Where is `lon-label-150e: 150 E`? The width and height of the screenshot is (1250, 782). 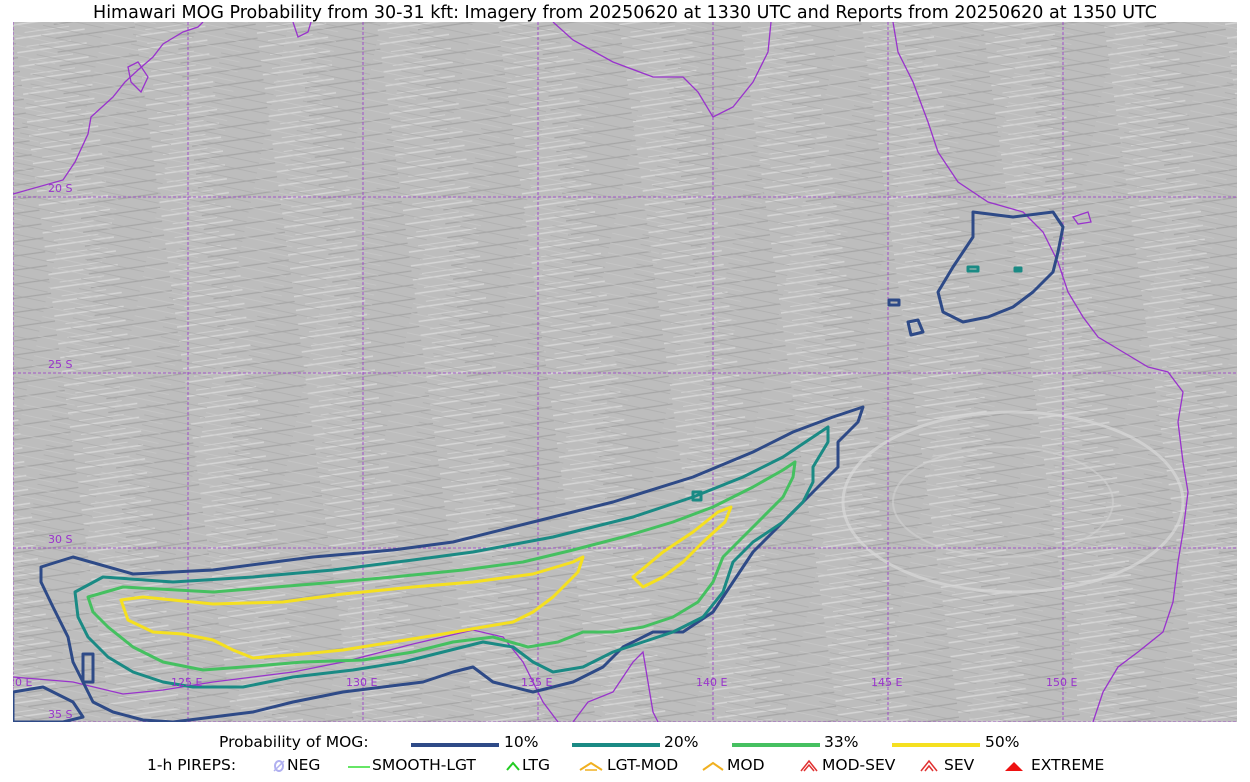 lon-label-150e: 150 E is located at coordinates (1062, 682).